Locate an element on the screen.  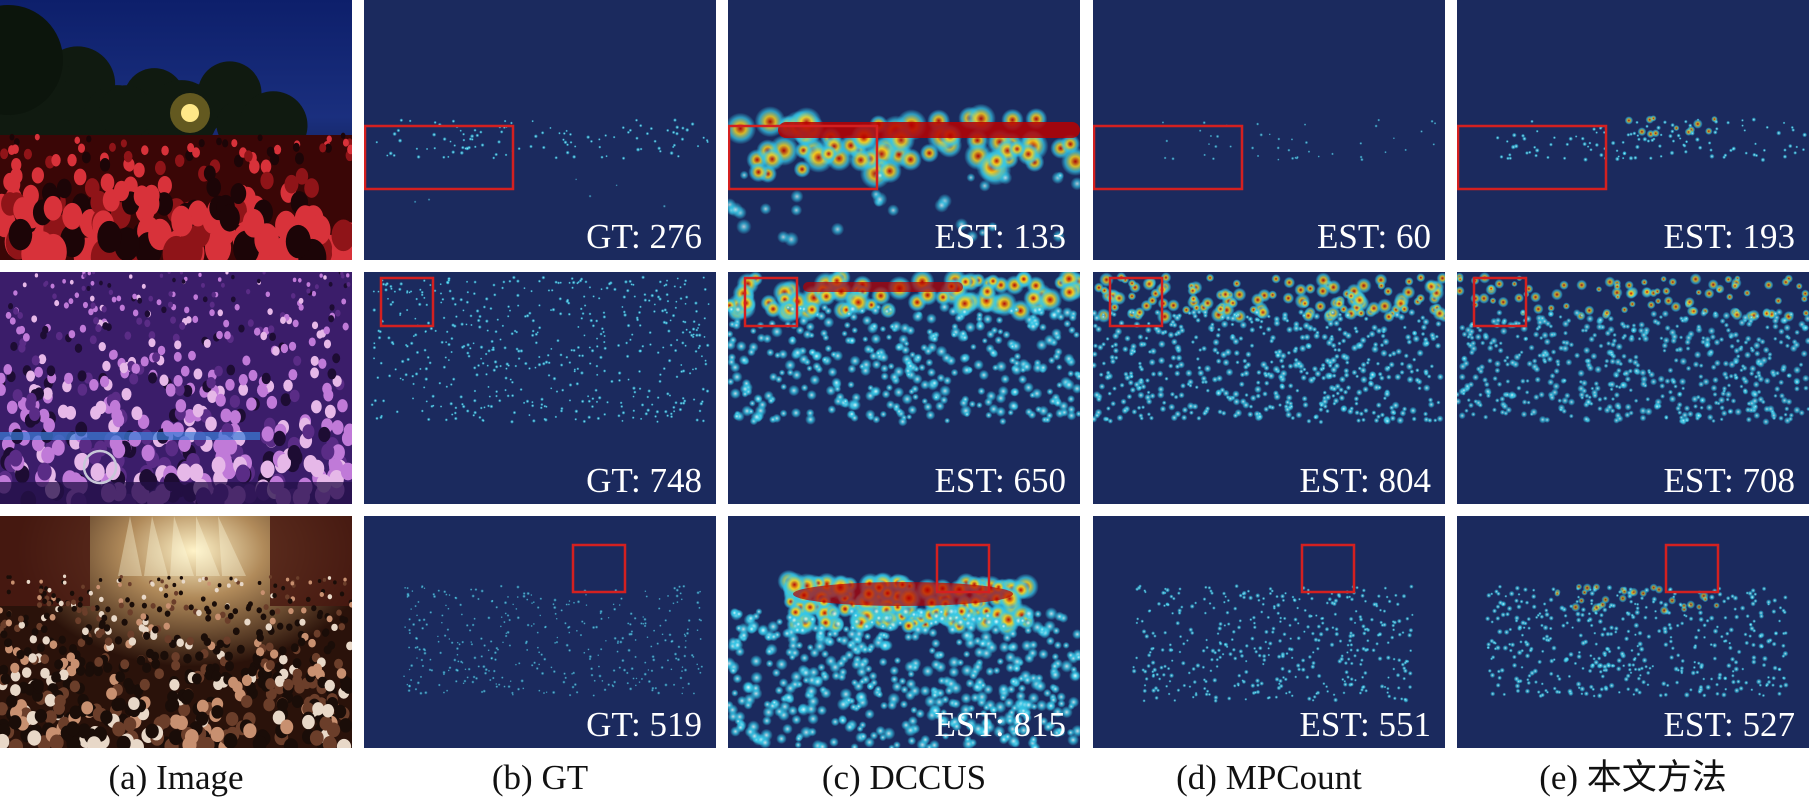
density-map-row1-col4: EST: 60 is located at coordinates (1269, 130).